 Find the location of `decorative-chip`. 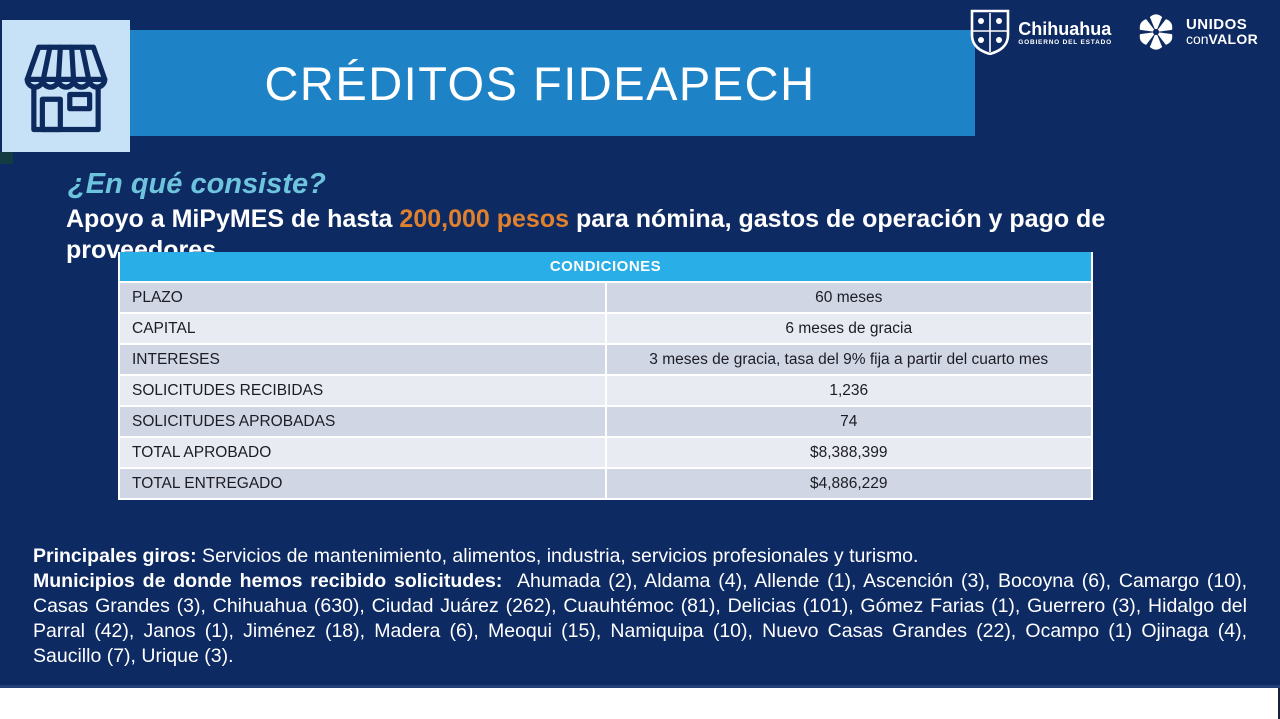

decorative-chip is located at coordinates (6, 158).